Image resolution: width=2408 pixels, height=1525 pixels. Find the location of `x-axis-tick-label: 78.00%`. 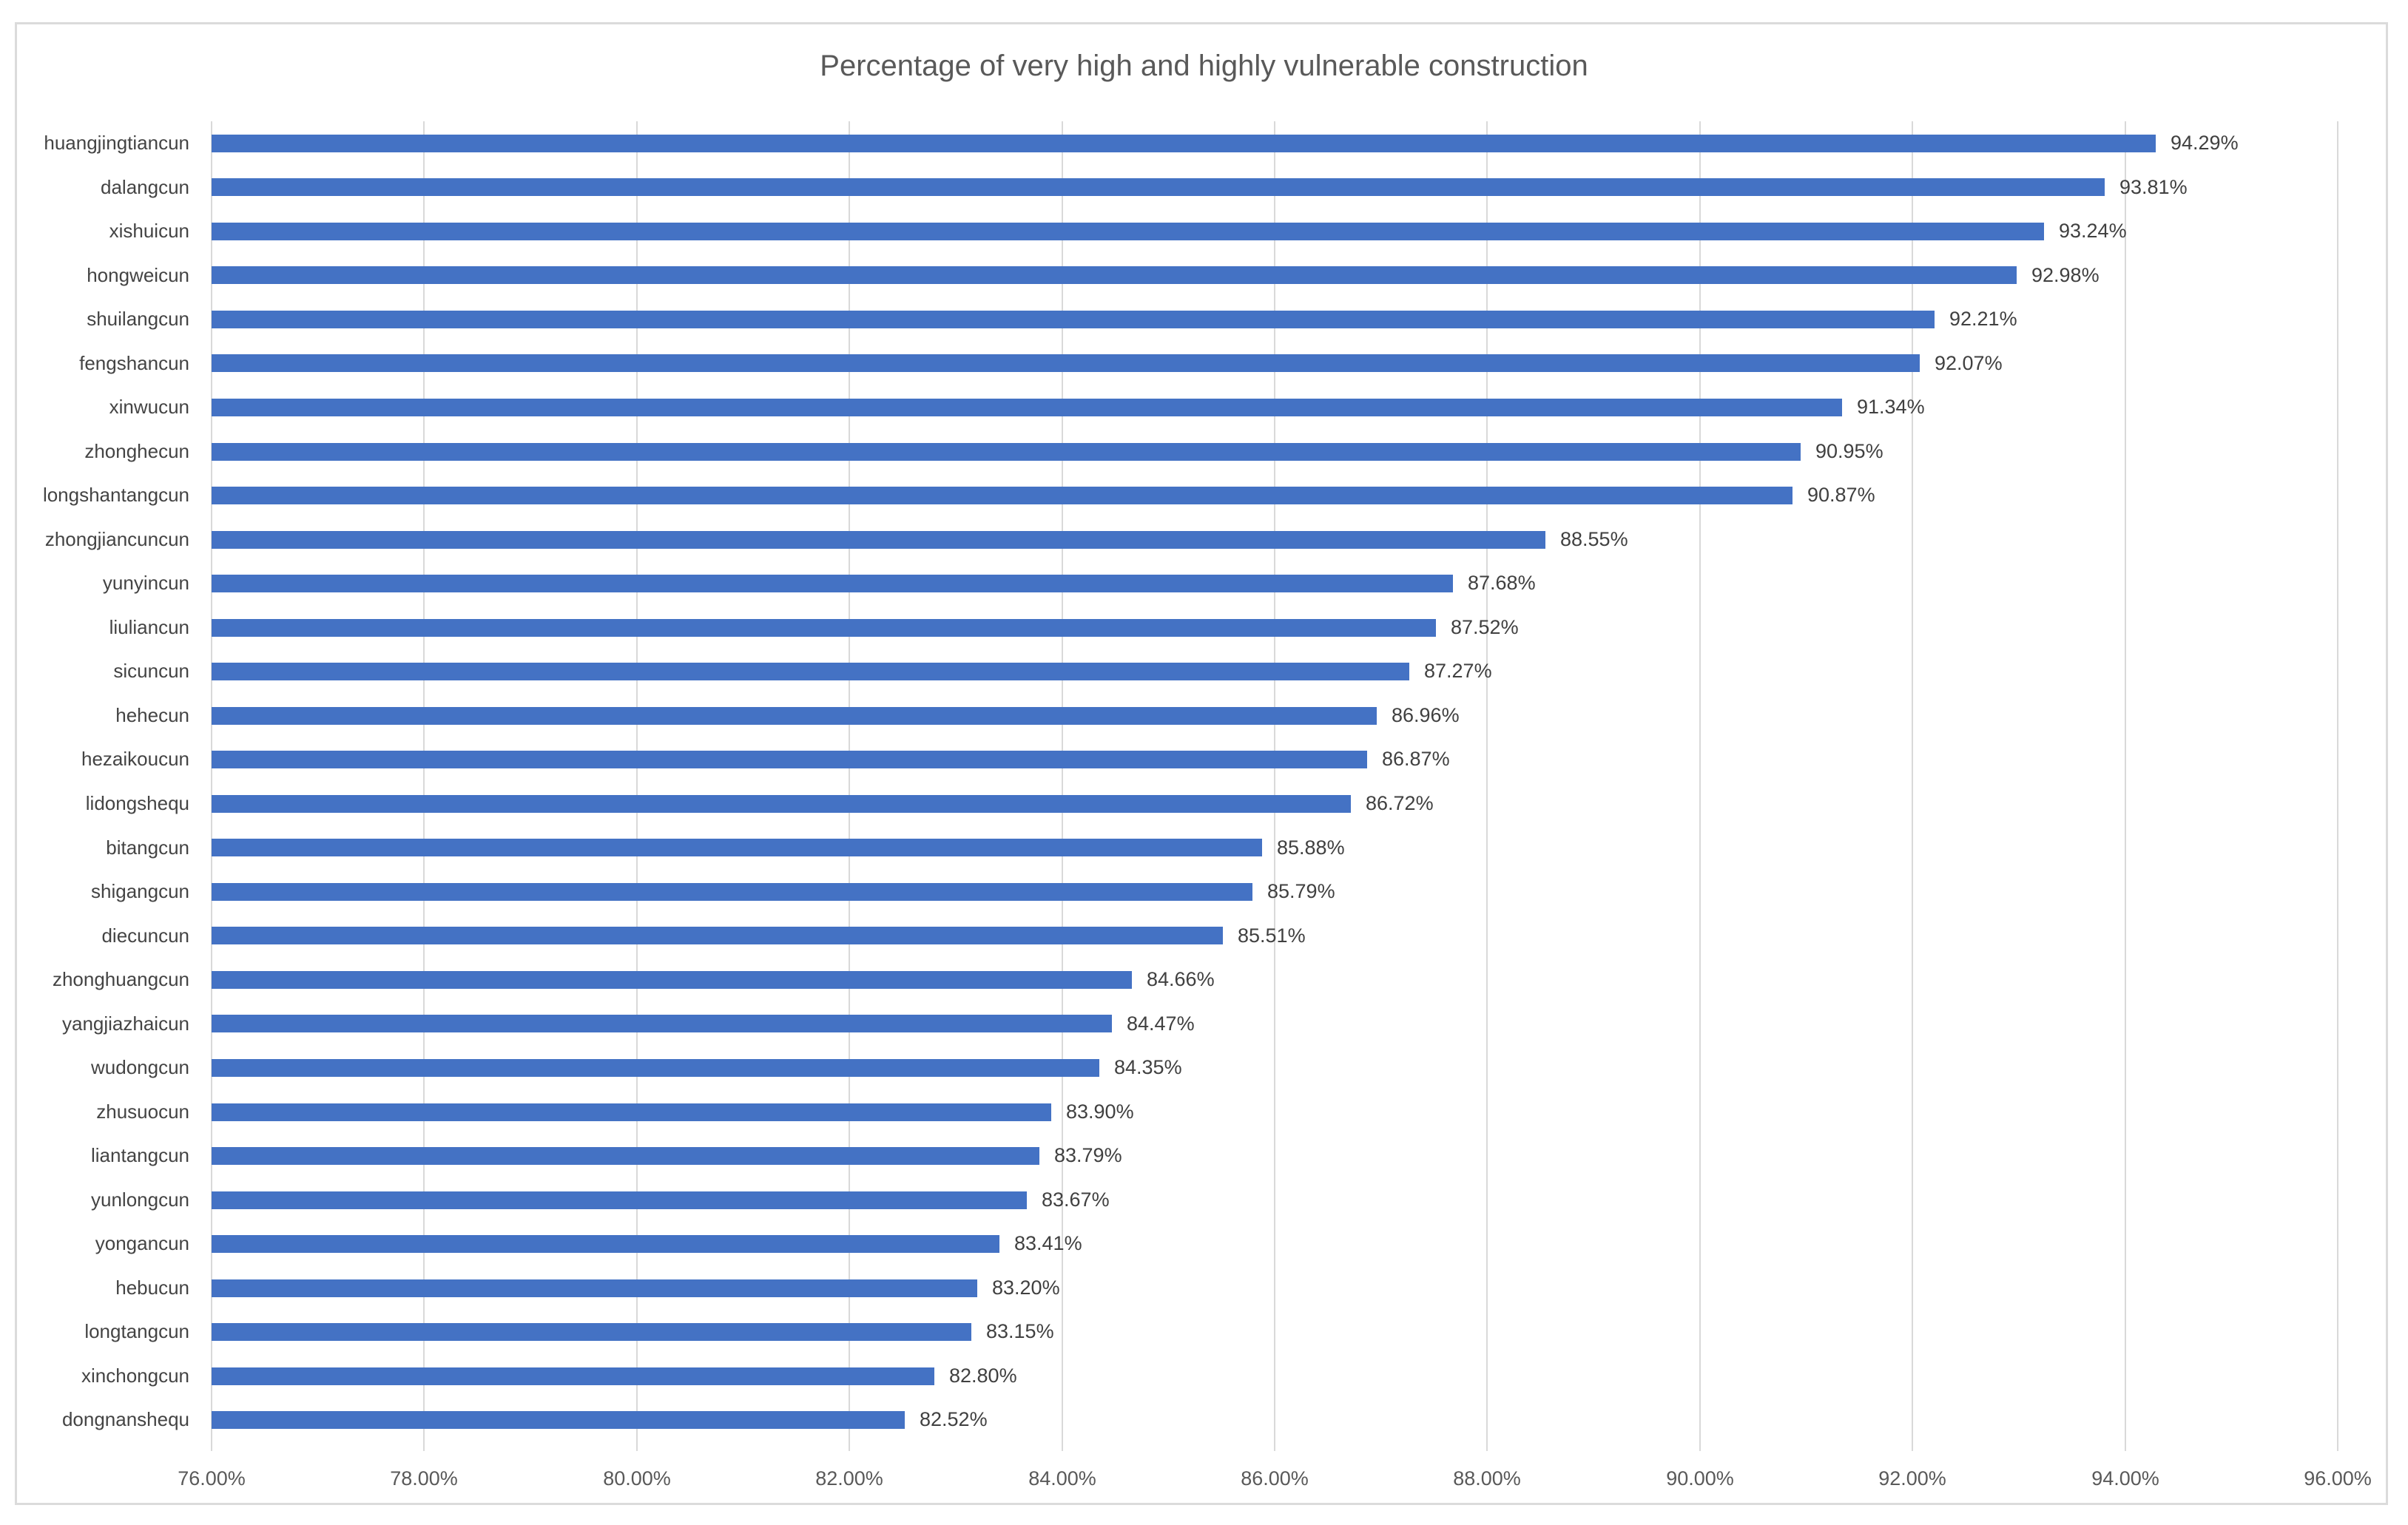

x-axis-tick-label: 78.00% is located at coordinates (424, 1478).